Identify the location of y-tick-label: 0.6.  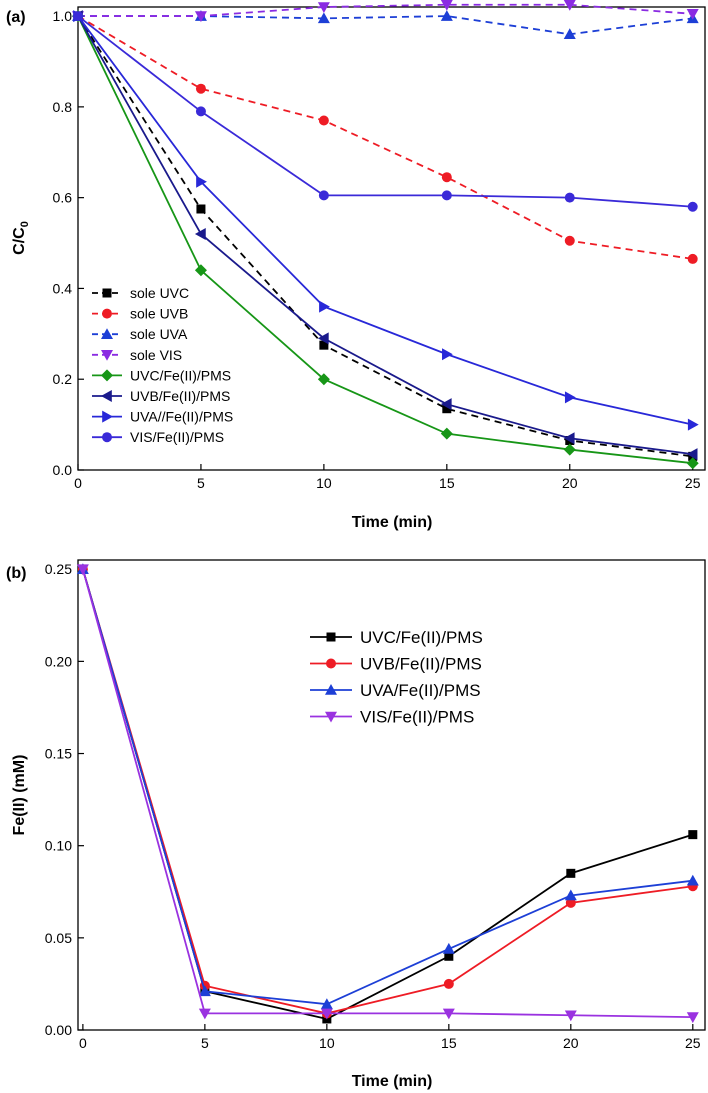
(63, 198).